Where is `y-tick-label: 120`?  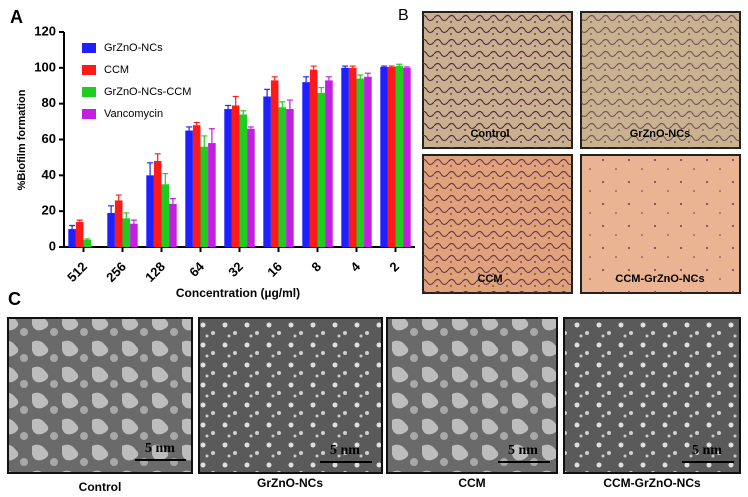 y-tick-label: 120 is located at coordinates (45, 30).